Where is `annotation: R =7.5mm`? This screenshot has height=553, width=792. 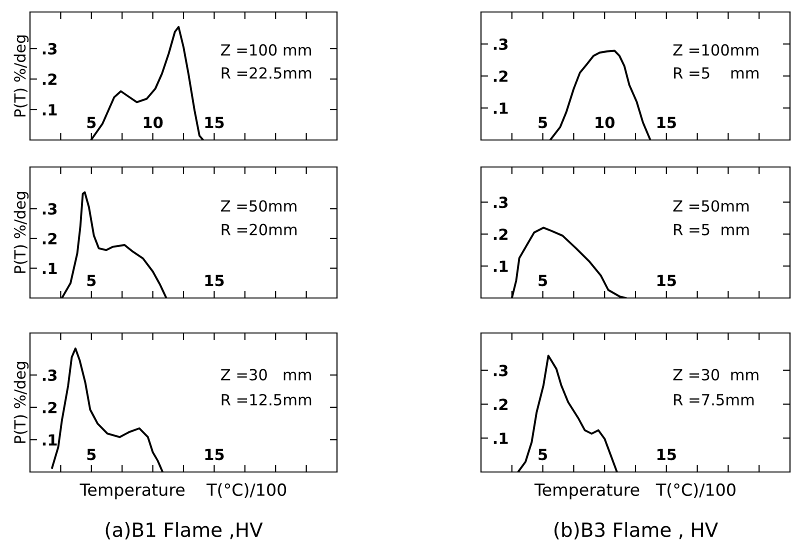 annotation: R =7.5mm is located at coordinates (714, 400).